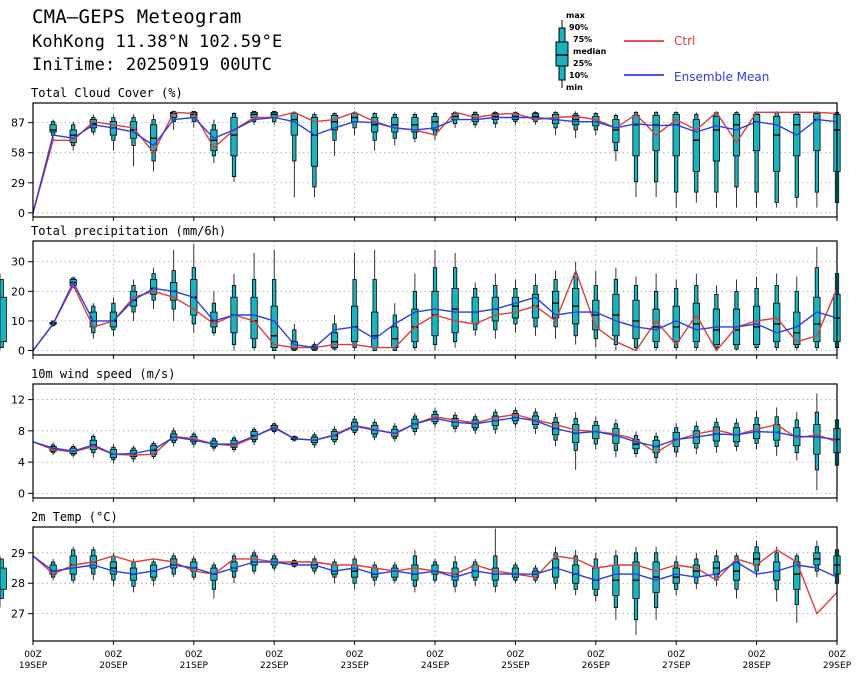  Describe the element at coordinates (21, 431) in the screenshot. I see `y-tick-label: 8` at that location.